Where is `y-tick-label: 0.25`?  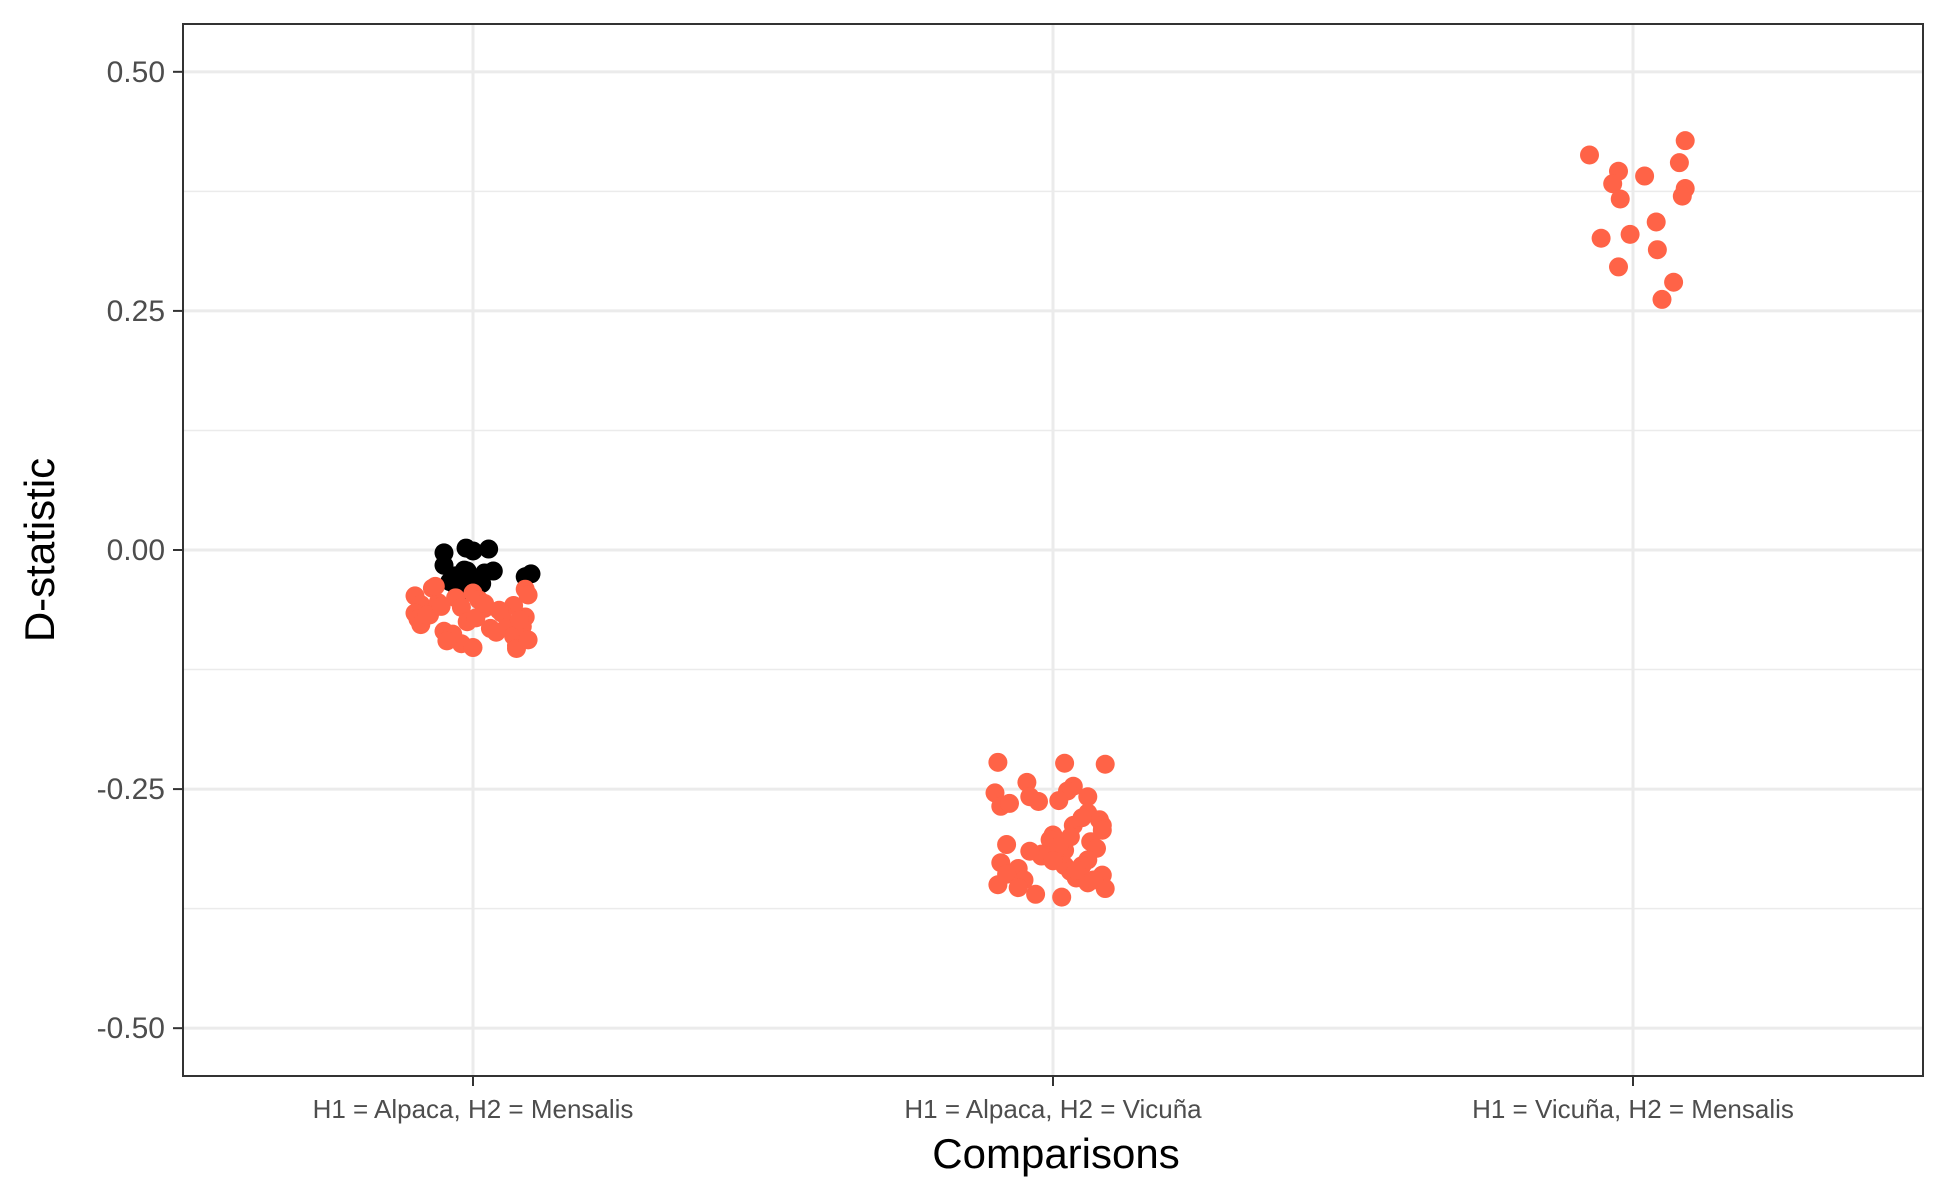 y-tick-label: 0.25 is located at coordinates (136, 311).